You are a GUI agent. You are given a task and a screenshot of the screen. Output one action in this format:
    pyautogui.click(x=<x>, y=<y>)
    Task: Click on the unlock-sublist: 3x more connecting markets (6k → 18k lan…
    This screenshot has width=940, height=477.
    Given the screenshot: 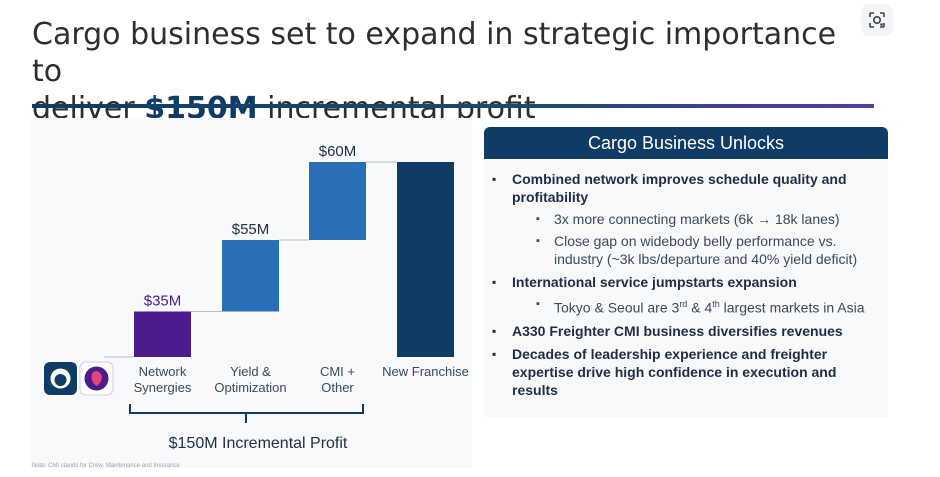 What is the action you would take?
    pyautogui.click(x=692, y=239)
    